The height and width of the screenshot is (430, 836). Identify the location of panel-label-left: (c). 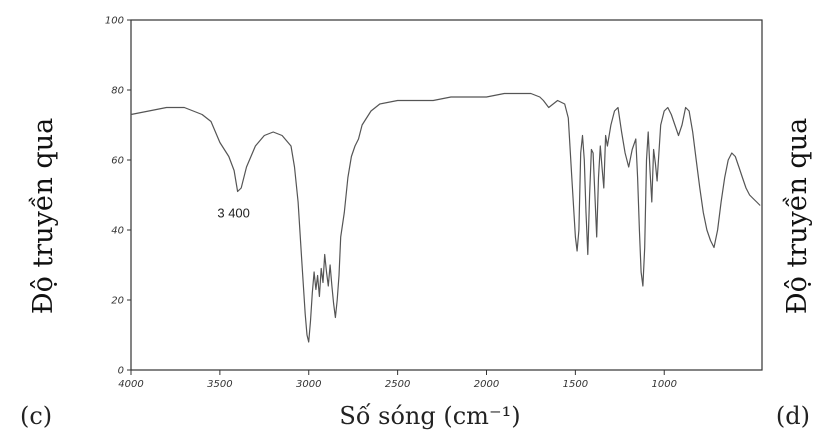
(36, 416).